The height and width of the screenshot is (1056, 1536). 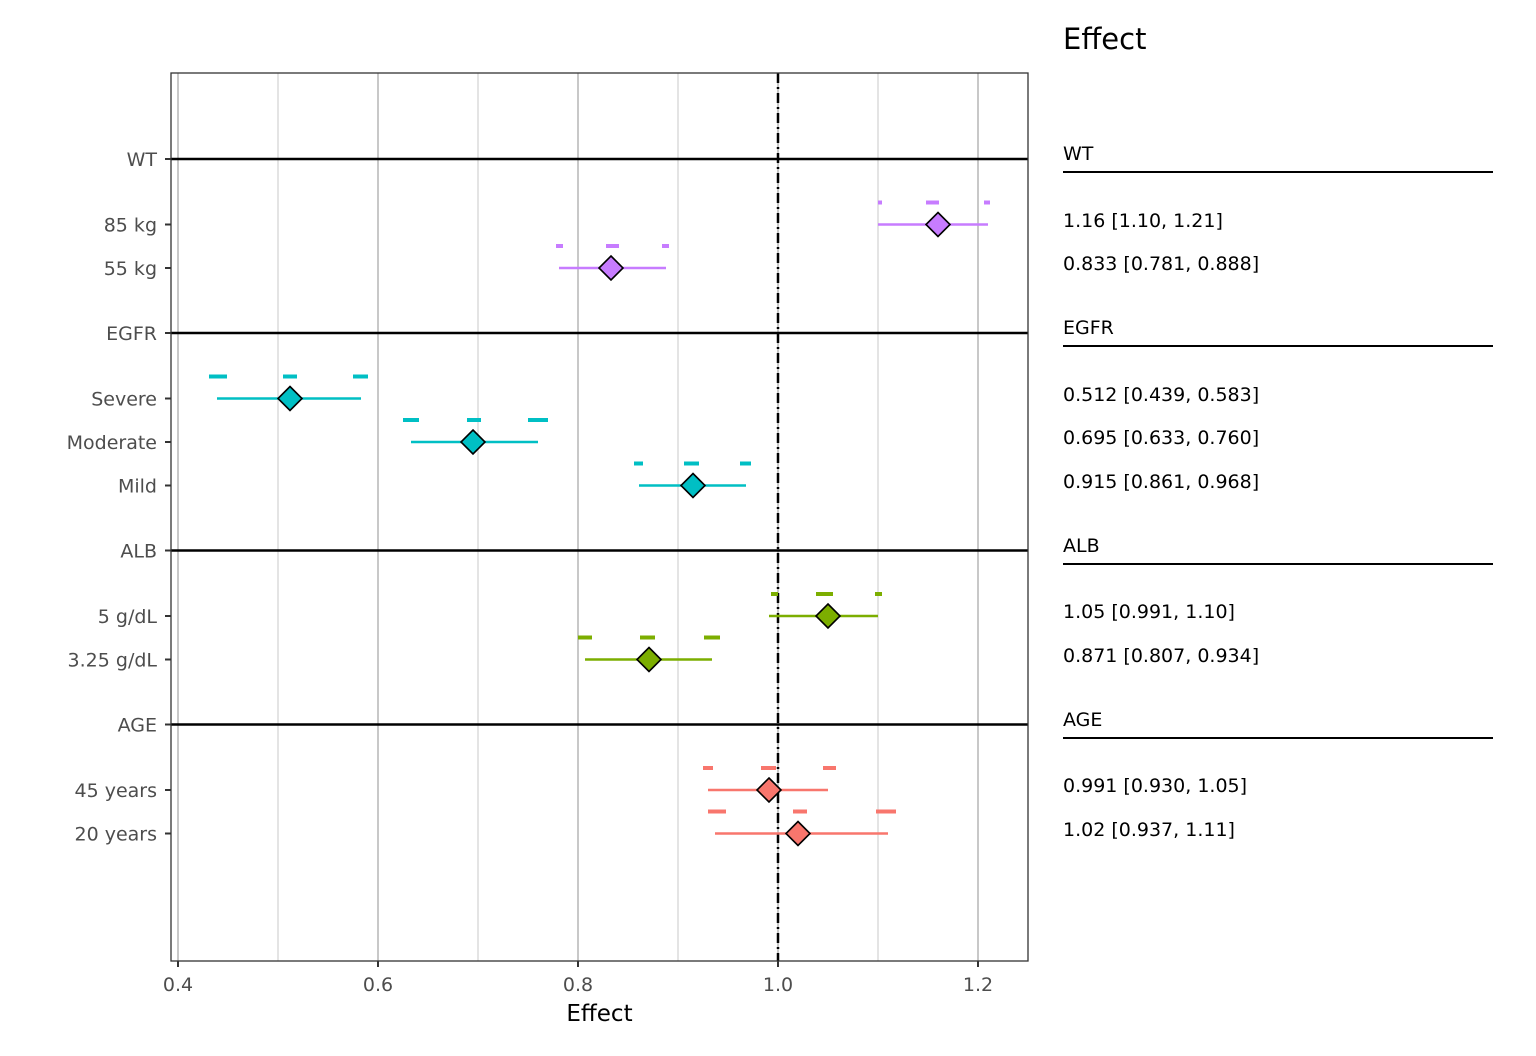 I want to click on y-tick-label: ALB, so click(x=138, y=552).